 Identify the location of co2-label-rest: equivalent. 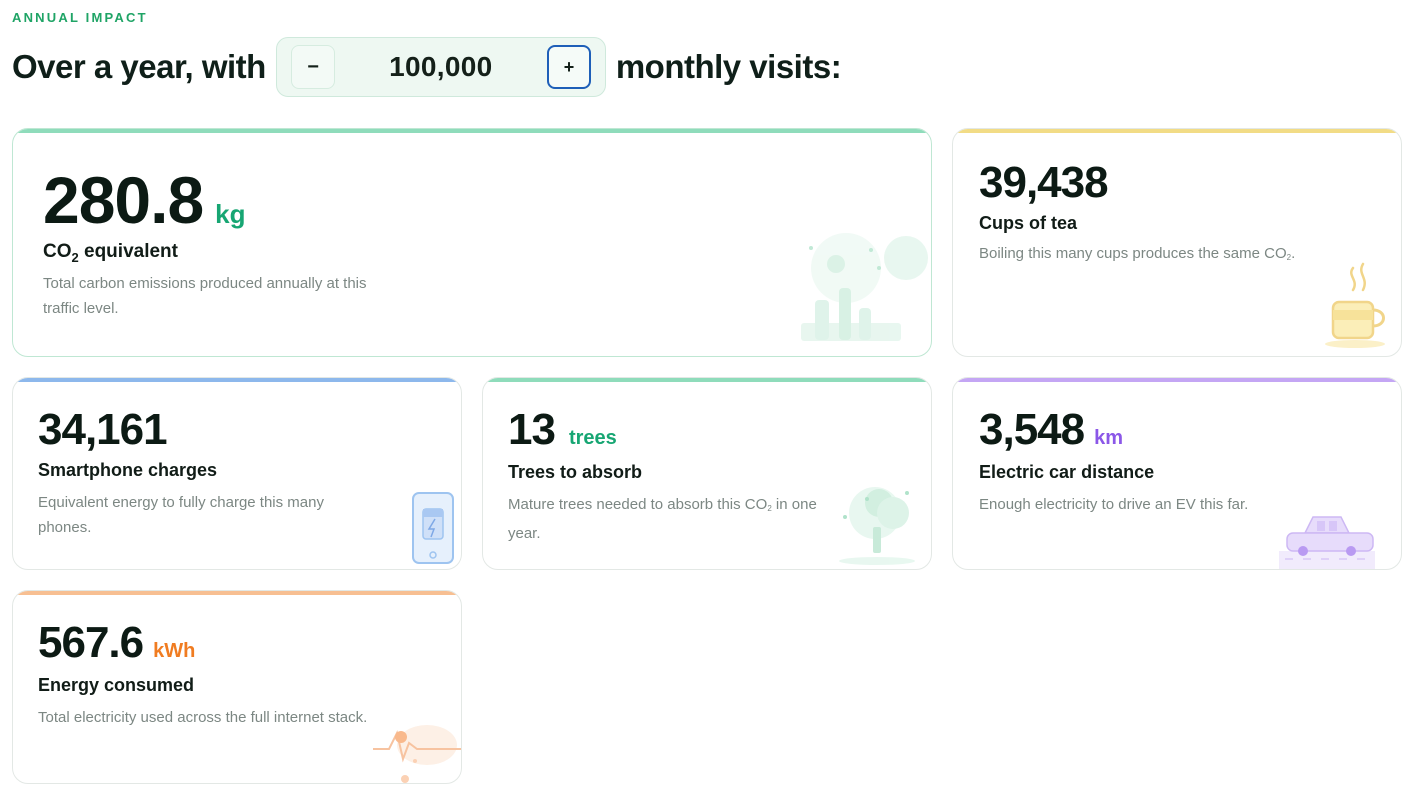
(128, 251).